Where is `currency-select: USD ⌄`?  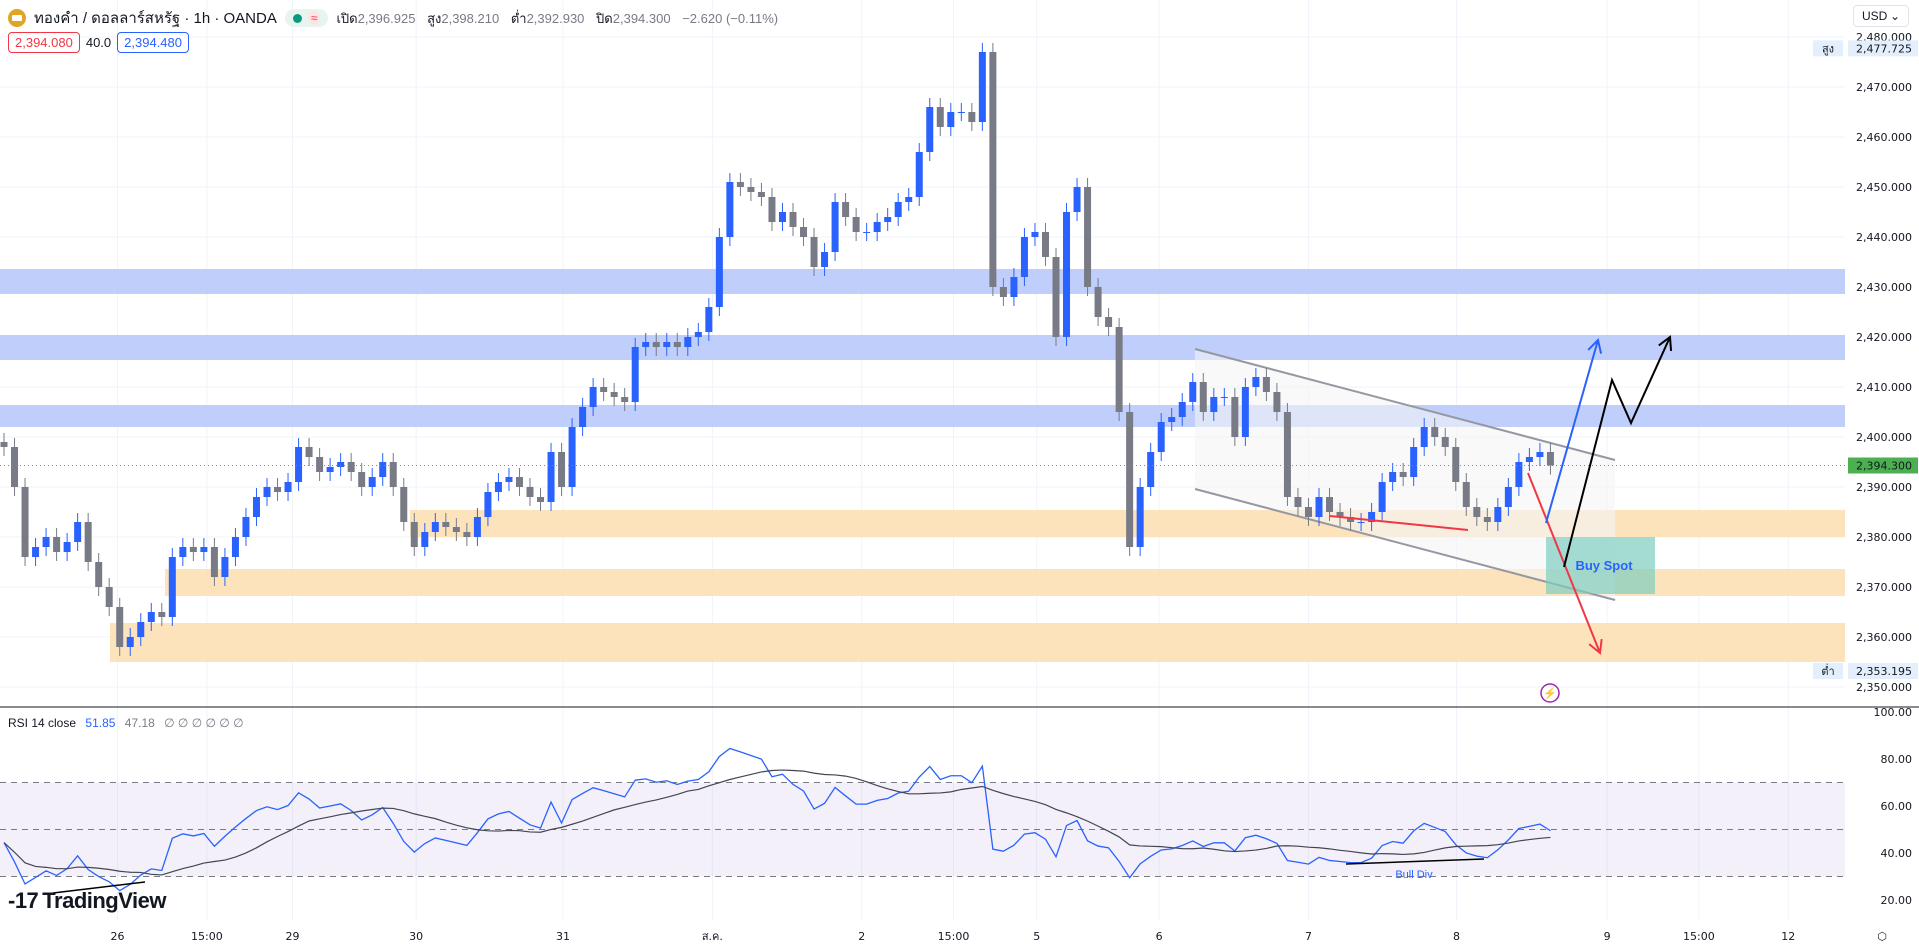
currency-select: USD ⌄ is located at coordinates (1881, 16).